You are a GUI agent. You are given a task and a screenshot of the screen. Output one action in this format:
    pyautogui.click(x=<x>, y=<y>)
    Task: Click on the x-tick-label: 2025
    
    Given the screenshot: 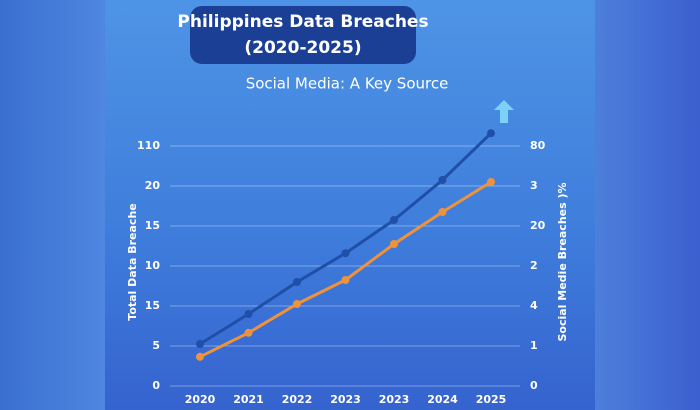 What is the action you would take?
    pyautogui.click(x=491, y=399)
    